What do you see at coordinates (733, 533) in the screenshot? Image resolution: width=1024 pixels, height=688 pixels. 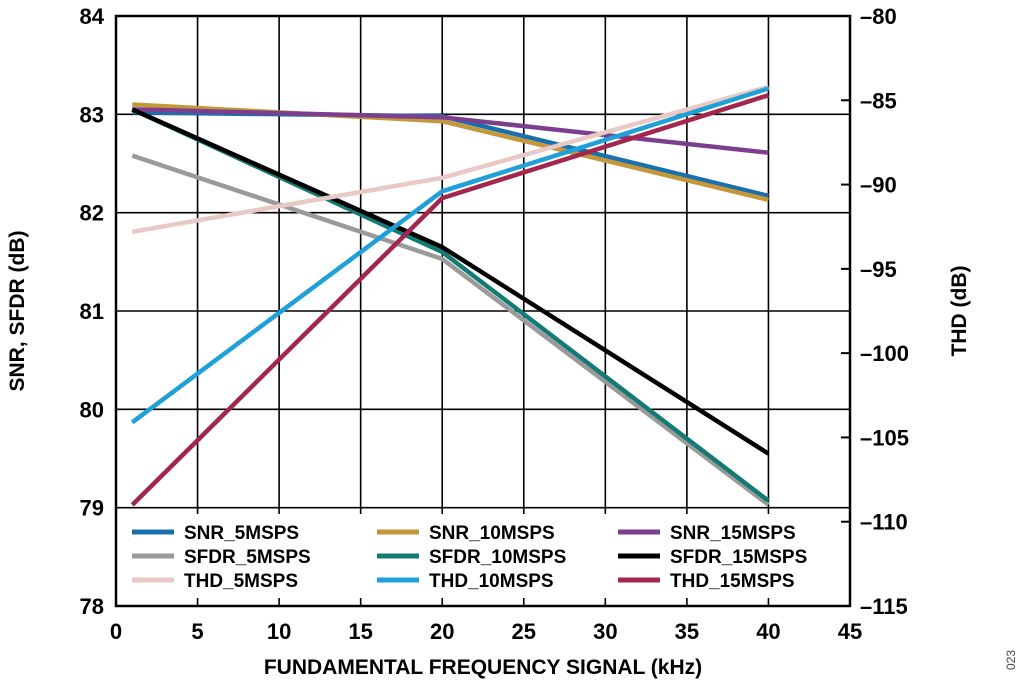 I see `legend-label: SNR_15MSPS` at bounding box center [733, 533].